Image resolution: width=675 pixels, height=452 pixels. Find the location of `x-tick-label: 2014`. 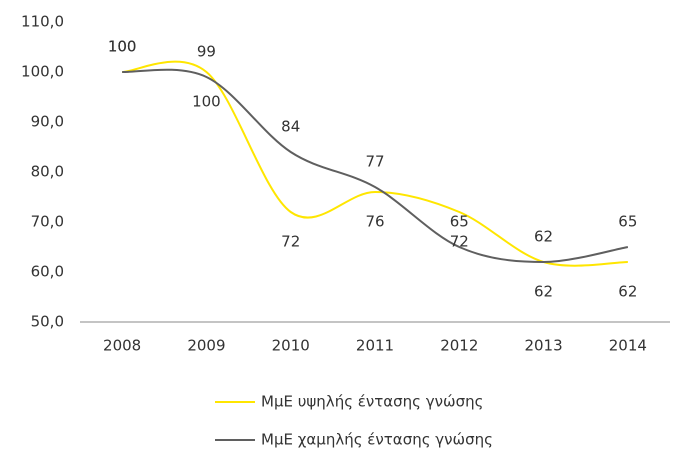

x-tick-label: 2014 is located at coordinates (628, 346).